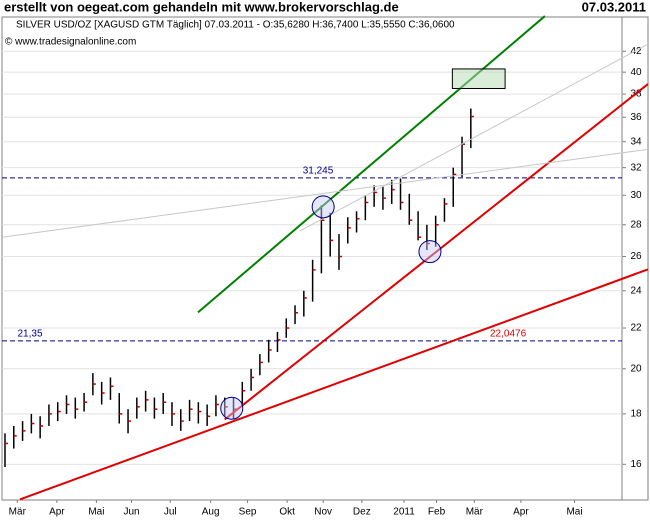 The width and height of the screenshot is (650, 520). I want to click on chart-date: 07.03.2011, so click(614, 7).